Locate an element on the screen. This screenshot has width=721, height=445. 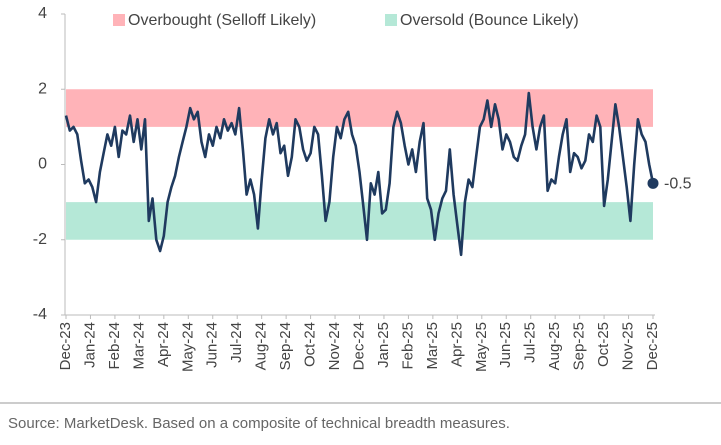
y-tick-label: -2 is located at coordinates (40, 239).